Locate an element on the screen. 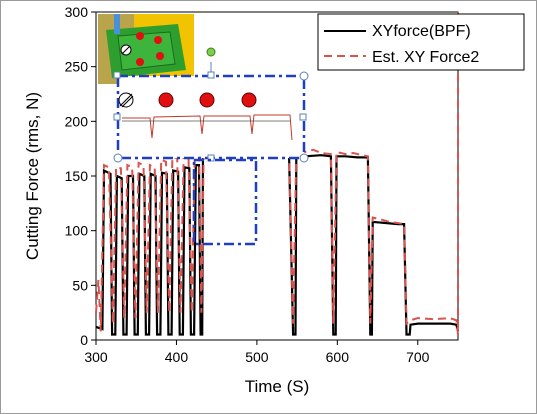  x-tick-label: 600 is located at coordinates (338, 357).